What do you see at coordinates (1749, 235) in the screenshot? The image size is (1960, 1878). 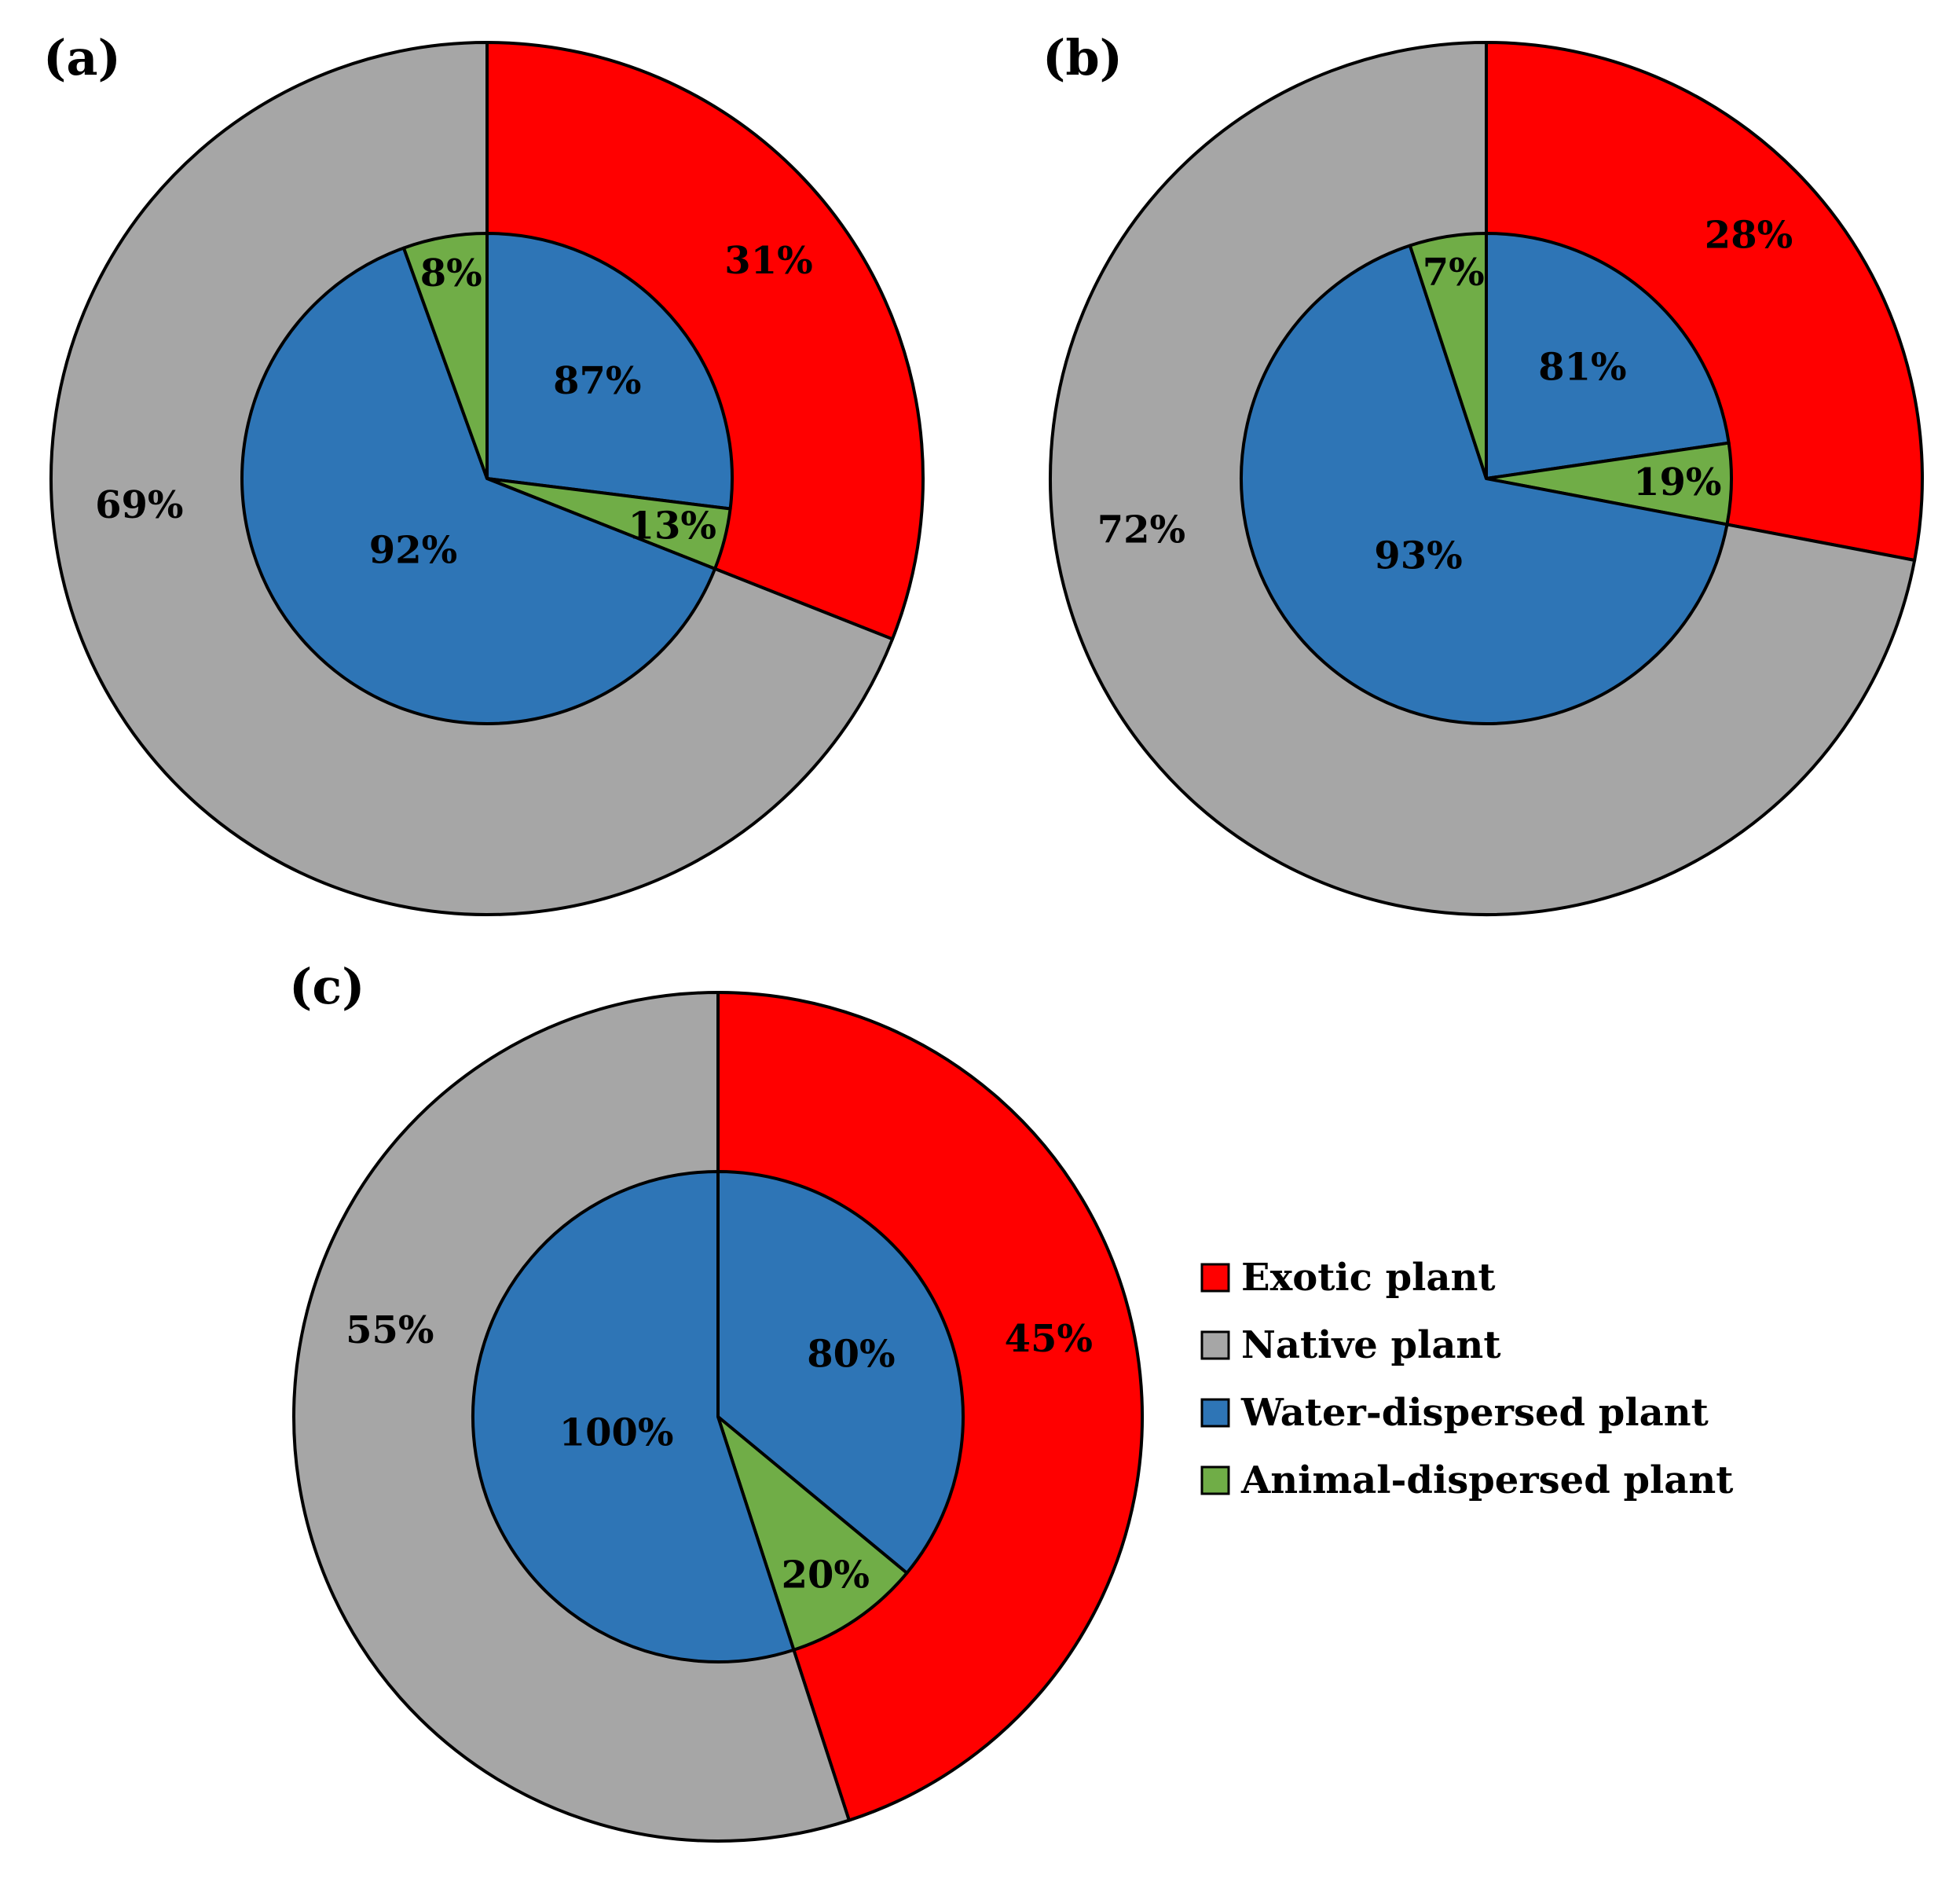 I see `label-exotic-pct: 28%` at bounding box center [1749, 235].